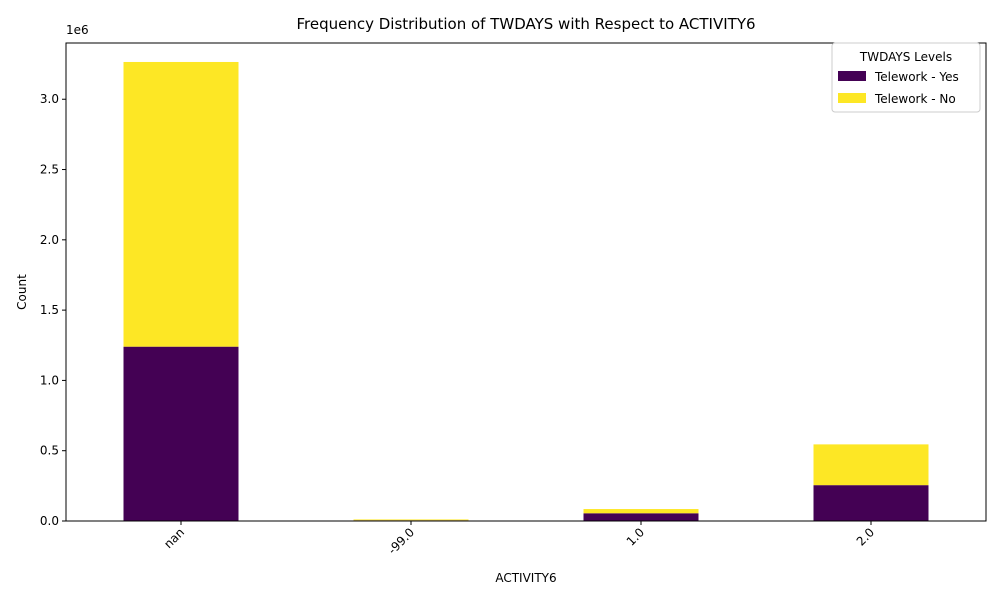 The image size is (1000, 604). Describe the element at coordinates (49, 380) in the screenshot. I see `y-tick-label: 1.0` at that location.